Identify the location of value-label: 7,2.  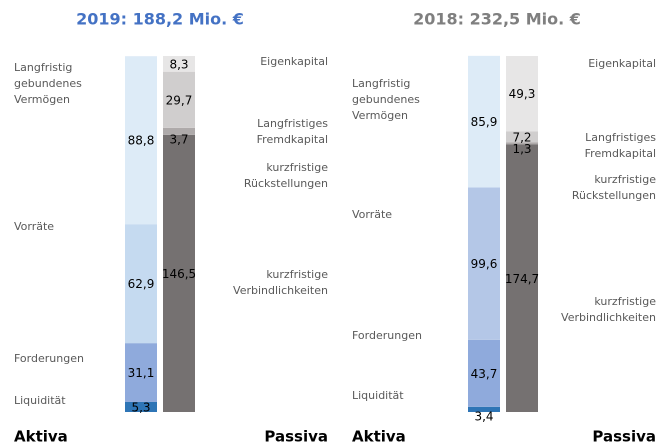
(521, 137).